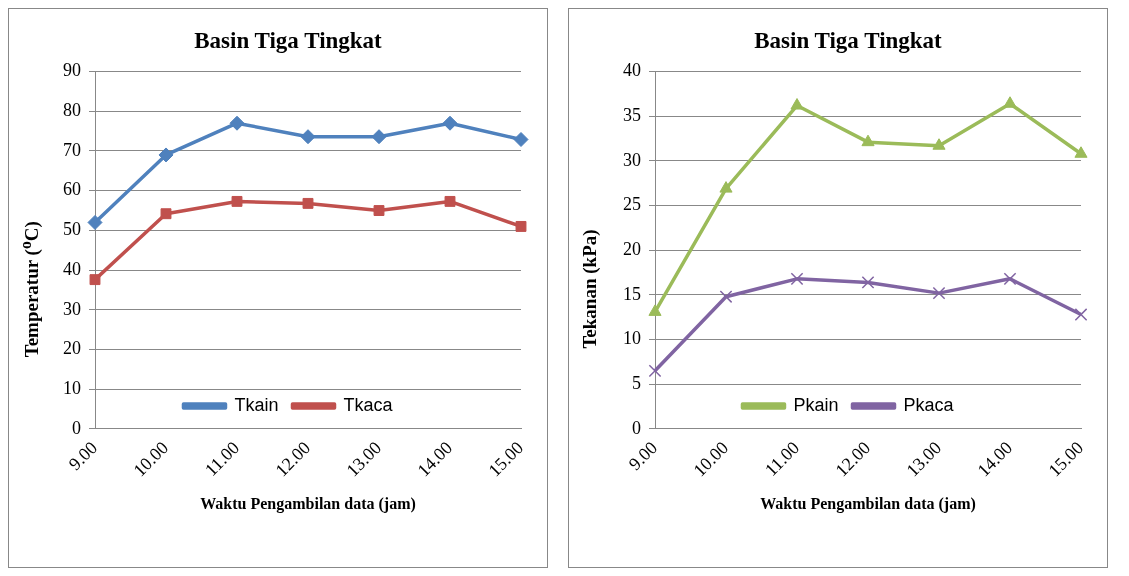 The image size is (1129, 576). What do you see at coordinates (256, 404) in the screenshot?
I see `legend-label: Tkain` at bounding box center [256, 404].